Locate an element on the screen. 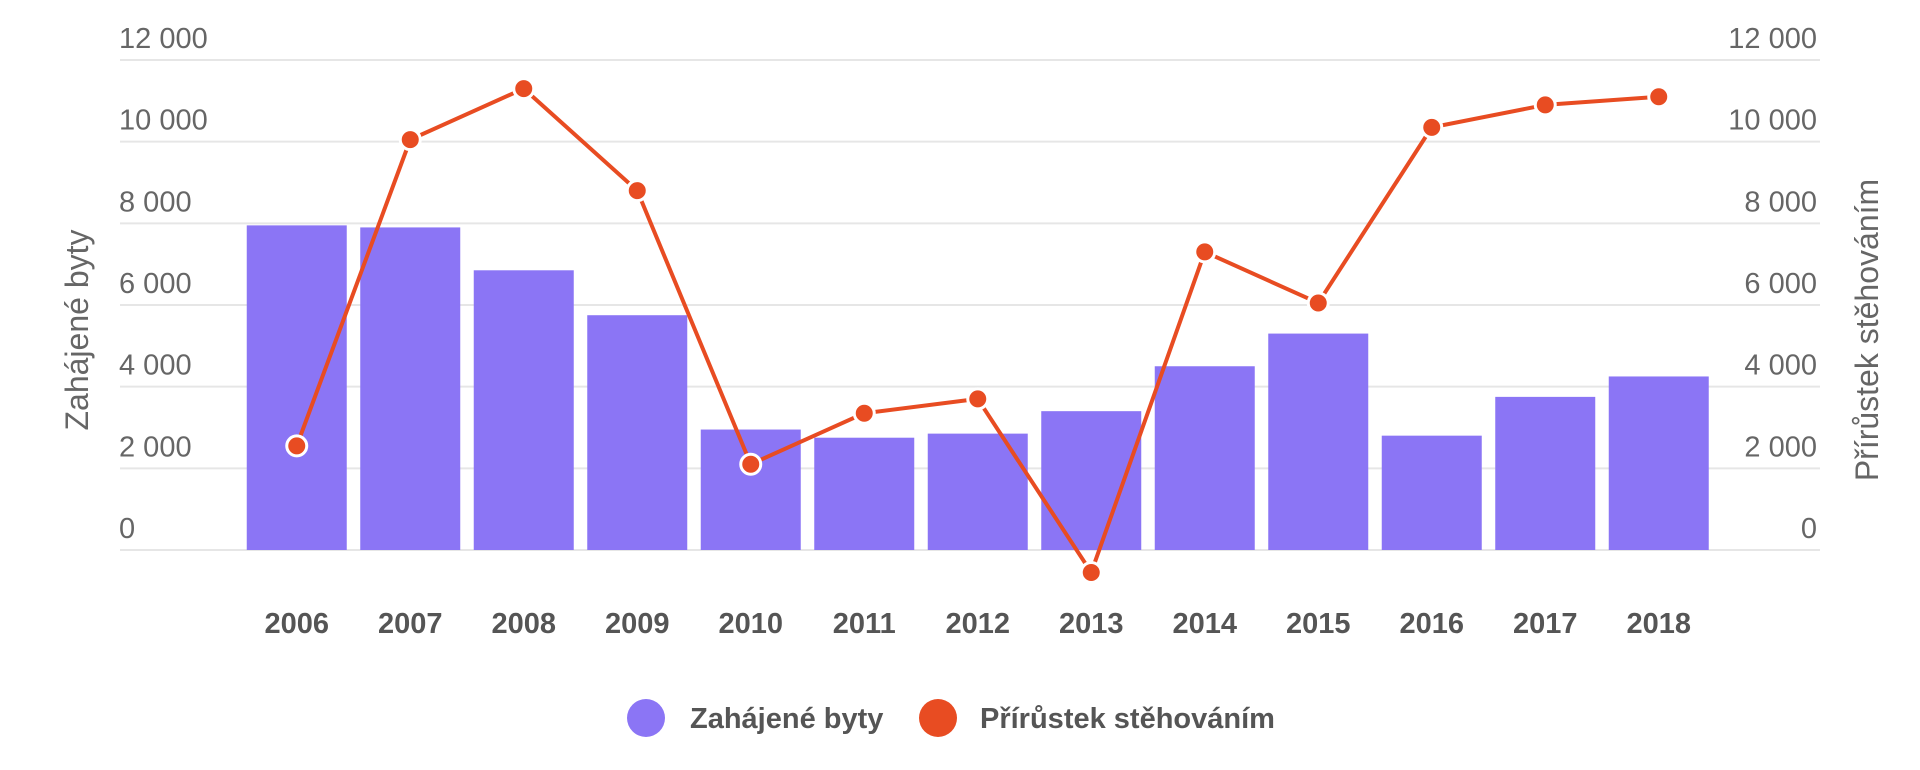 The height and width of the screenshot is (770, 1920). x-tick-label: 2016 is located at coordinates (1431, 624).